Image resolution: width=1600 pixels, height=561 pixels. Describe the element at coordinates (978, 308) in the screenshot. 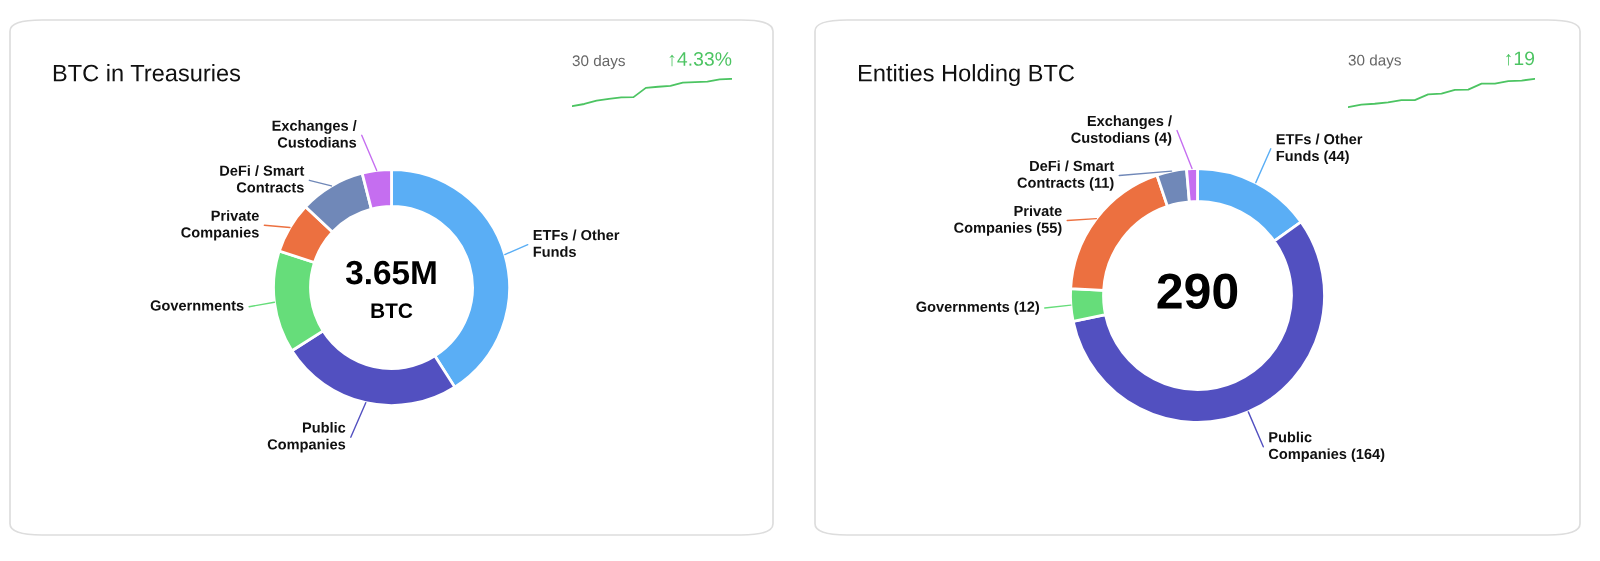

I see `slice-label: Governments (12)` at that location.